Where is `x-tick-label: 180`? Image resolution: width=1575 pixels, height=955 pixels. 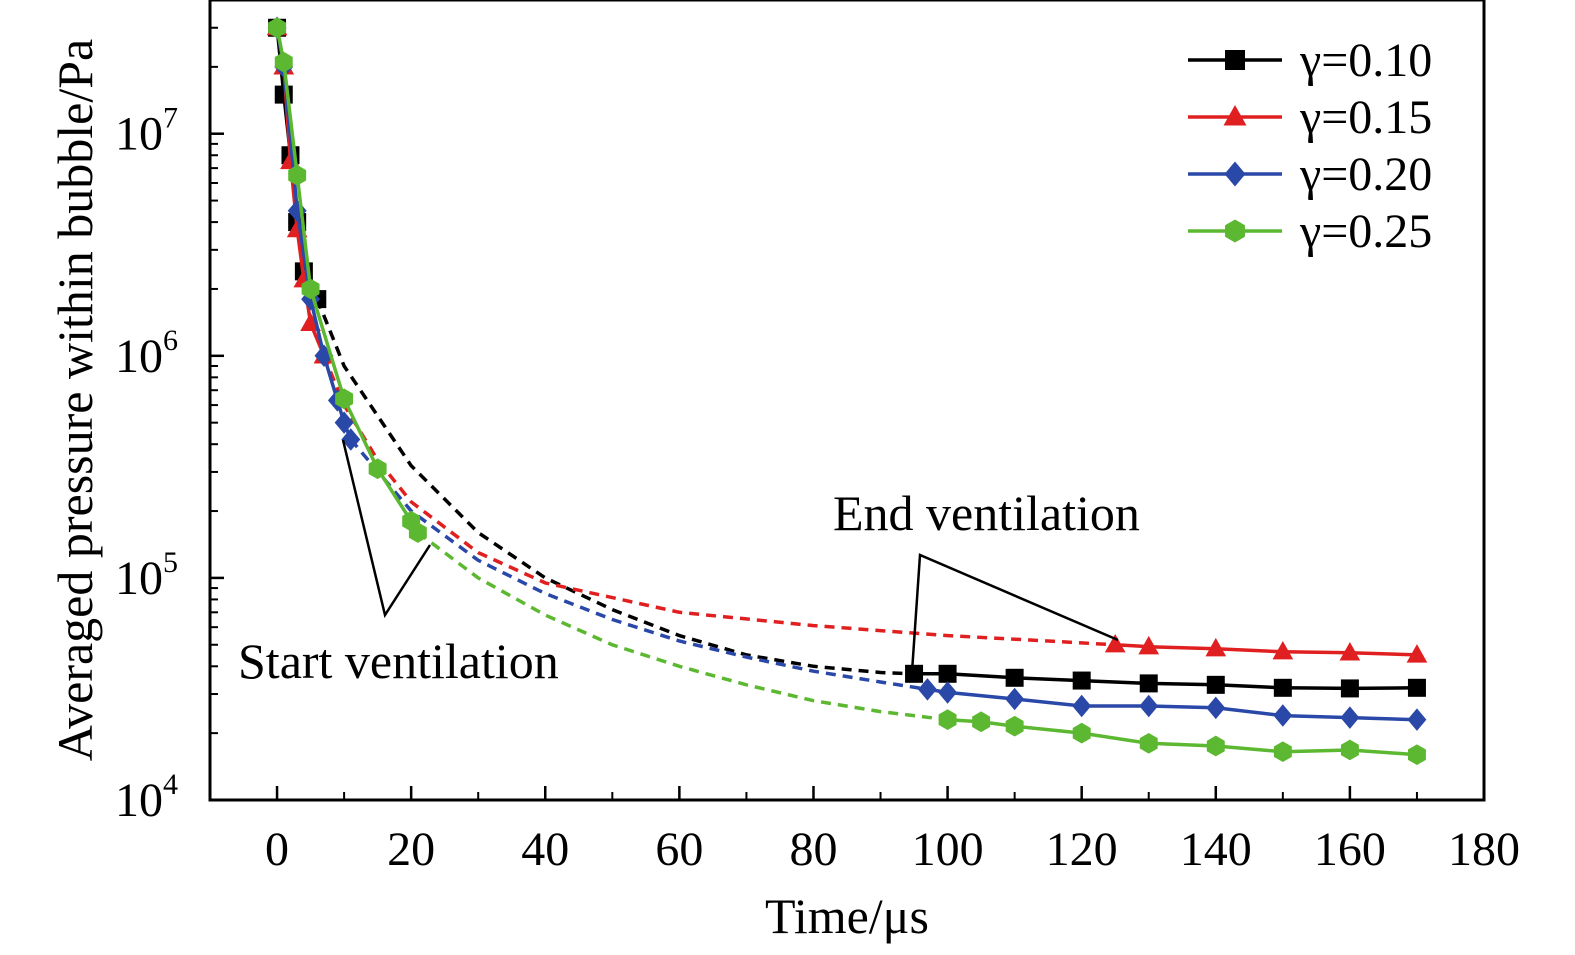
x-tick-label: 180 is located at coordinates (1484, 849).